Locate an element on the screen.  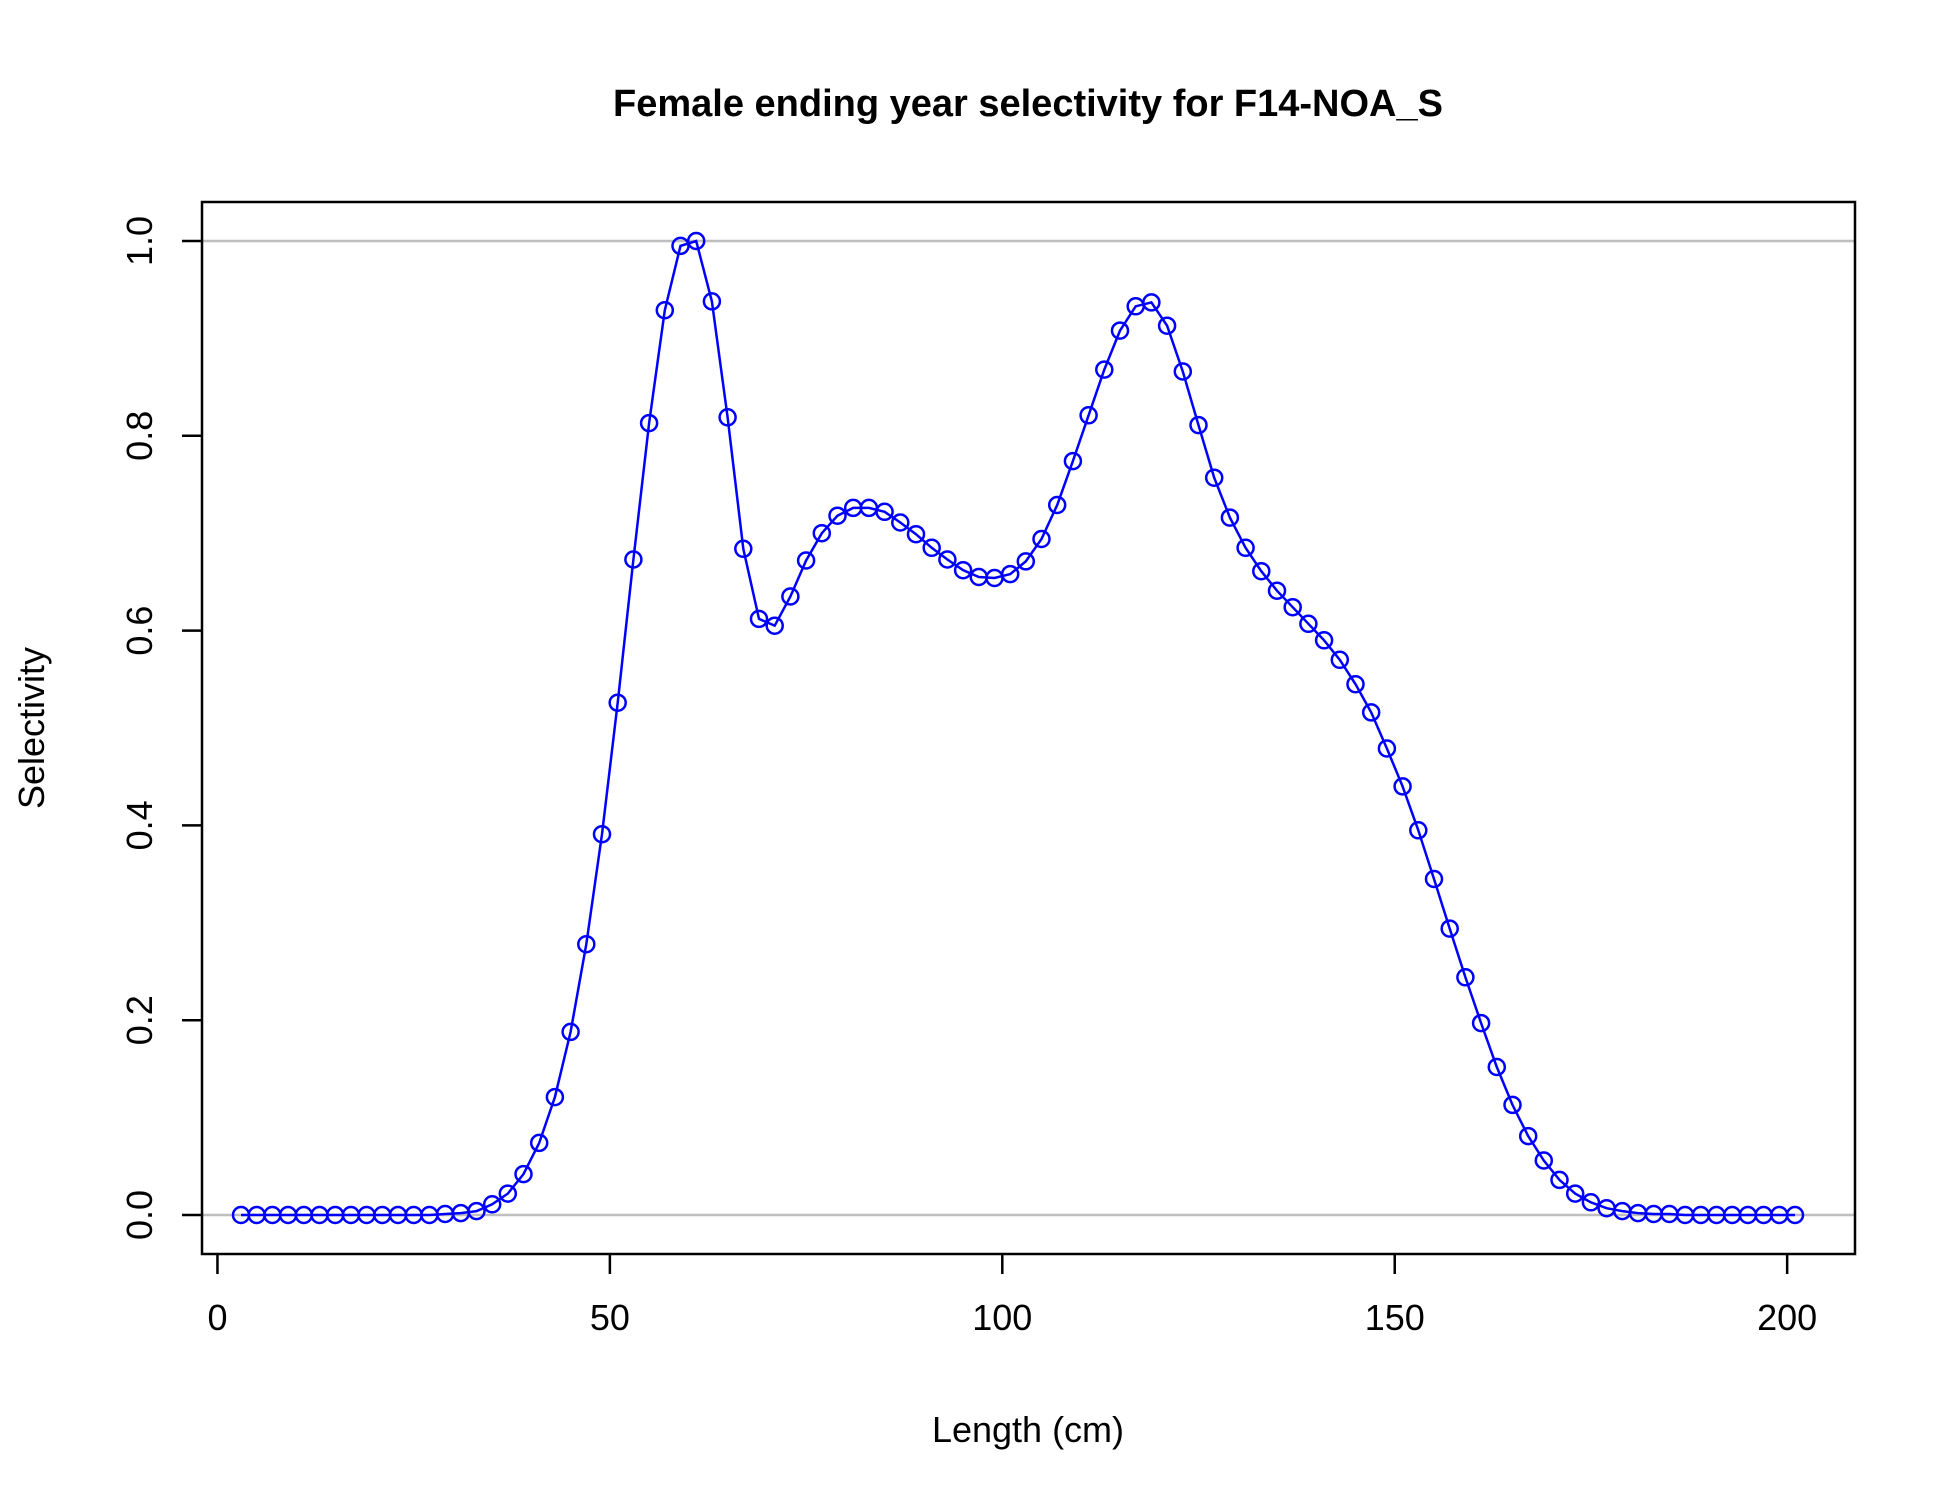
y-tick-label: 1.0 is located at coordinates (139, 241).